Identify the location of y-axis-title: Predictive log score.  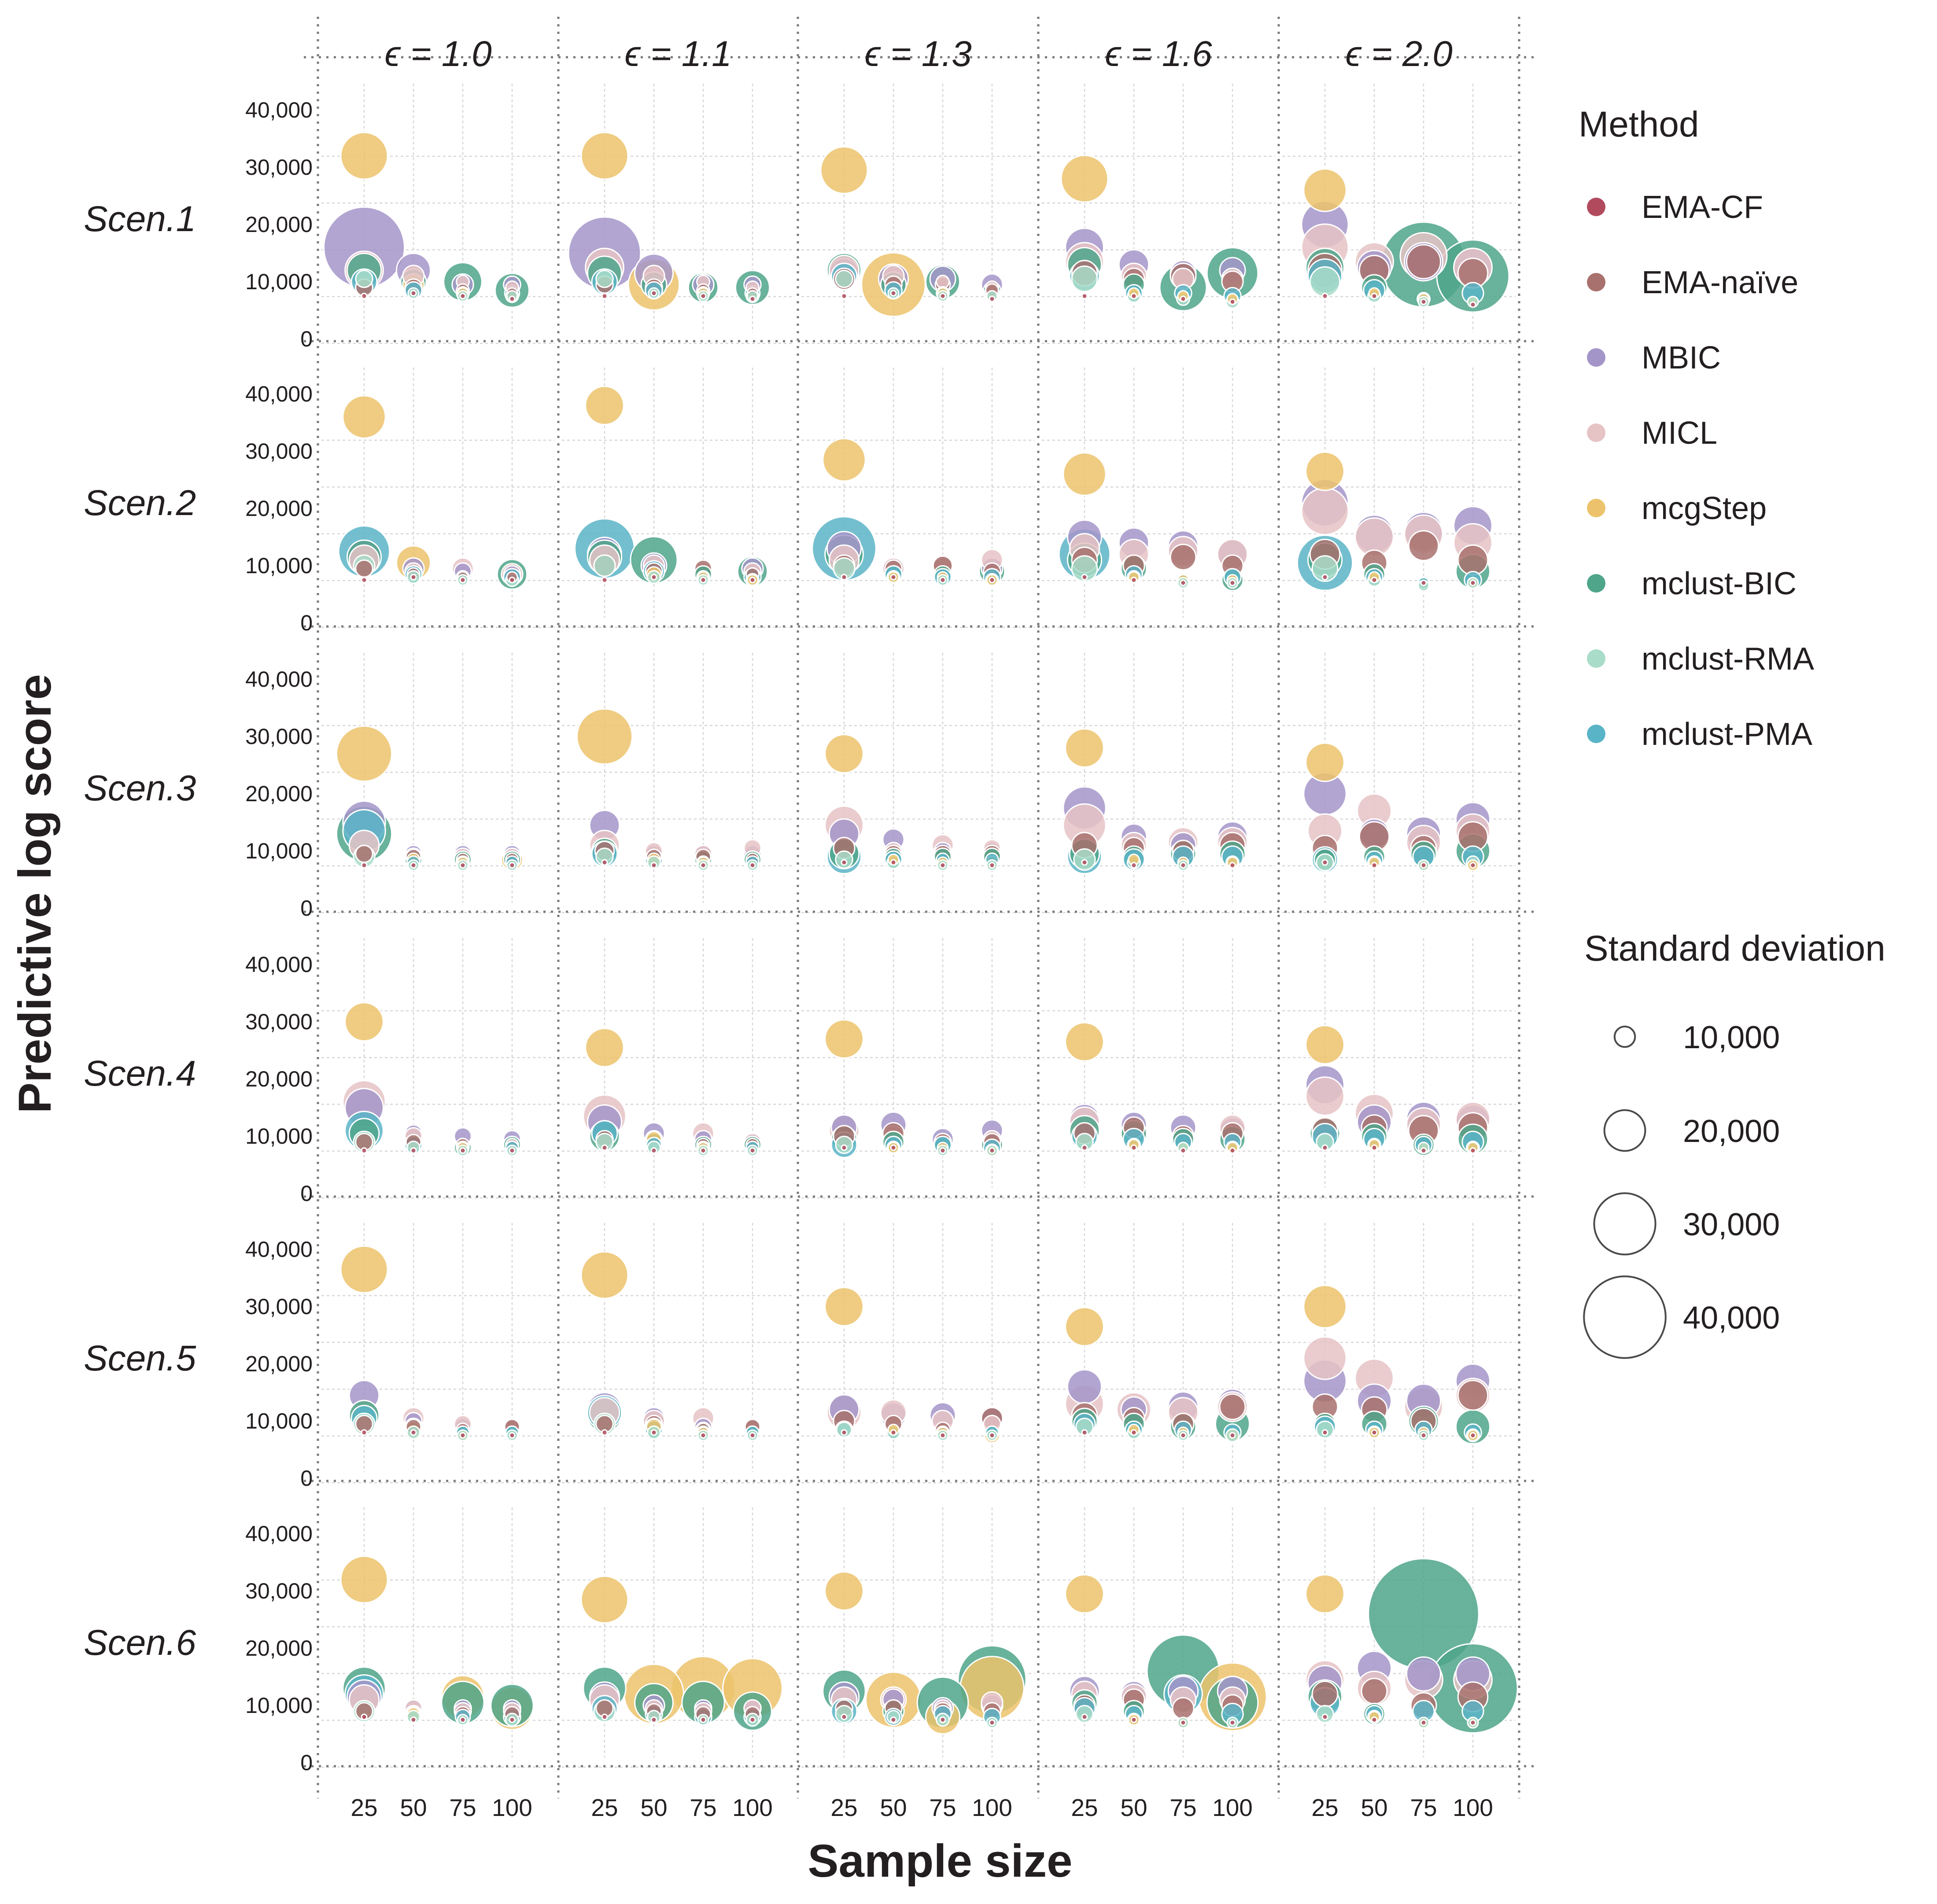
(35, 893).